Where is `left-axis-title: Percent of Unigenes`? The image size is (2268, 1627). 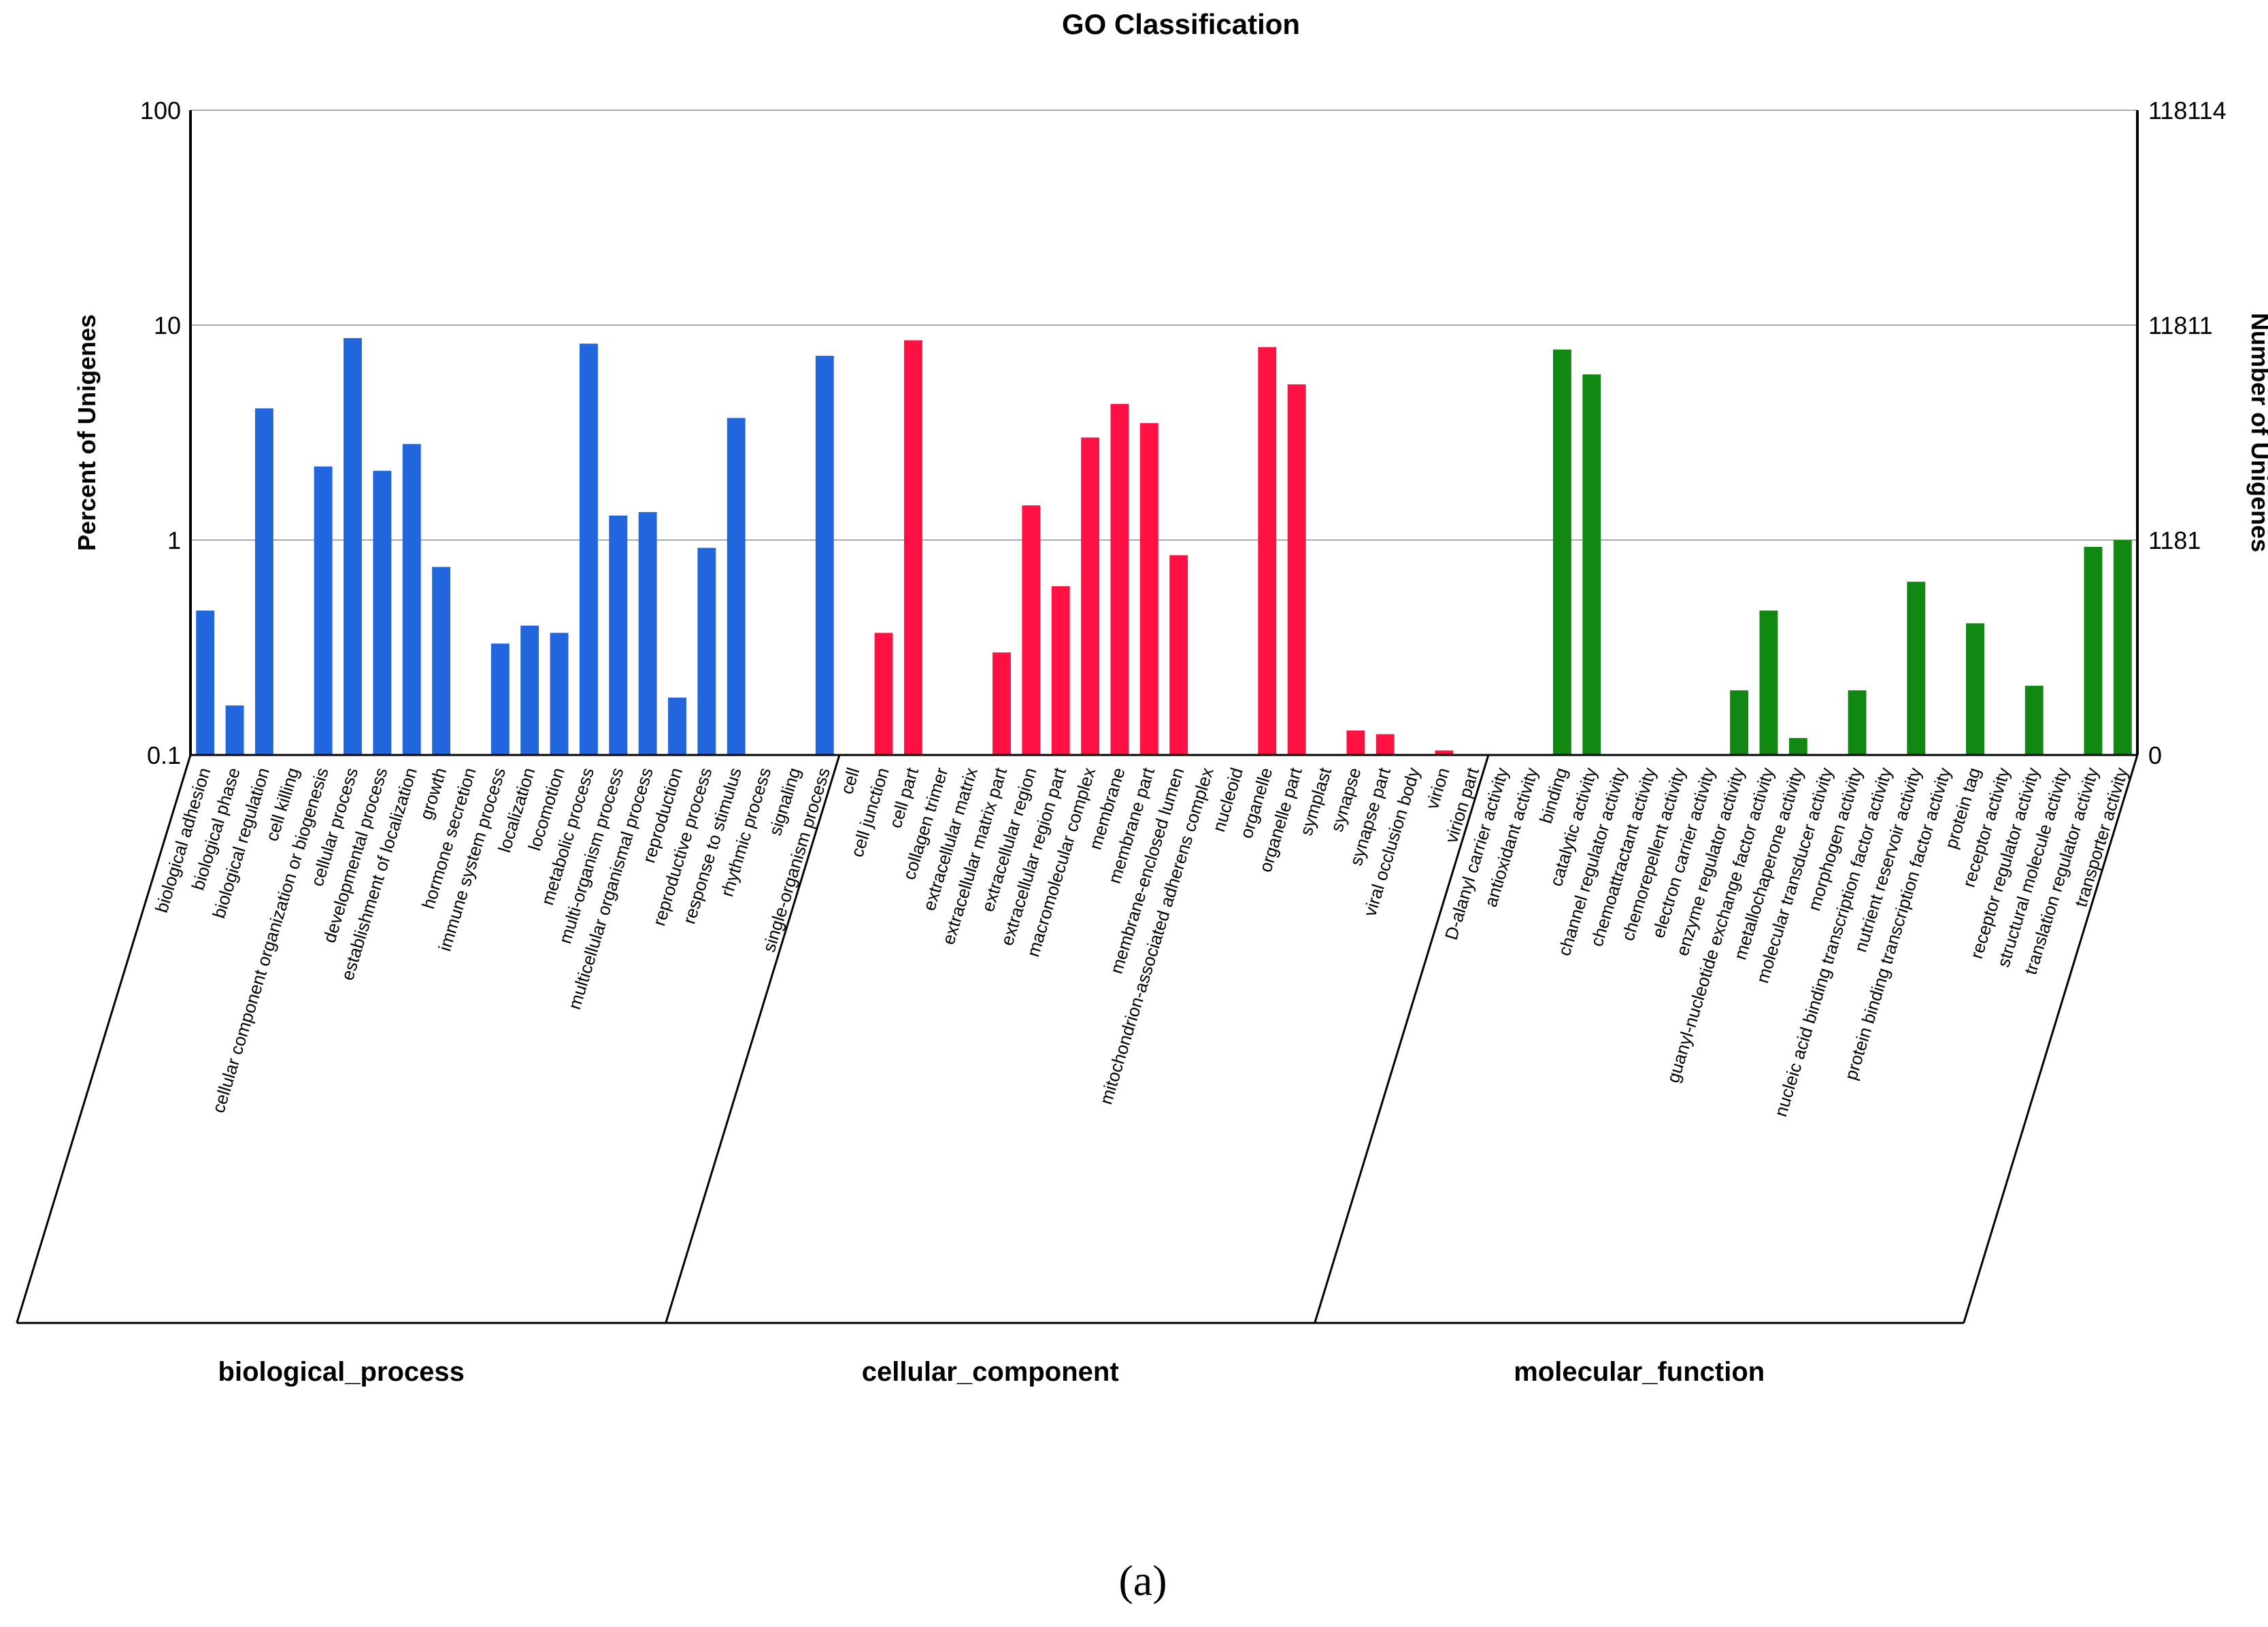 left-axis-title: Percent of Unigenes is located at coordinates (87, 432).